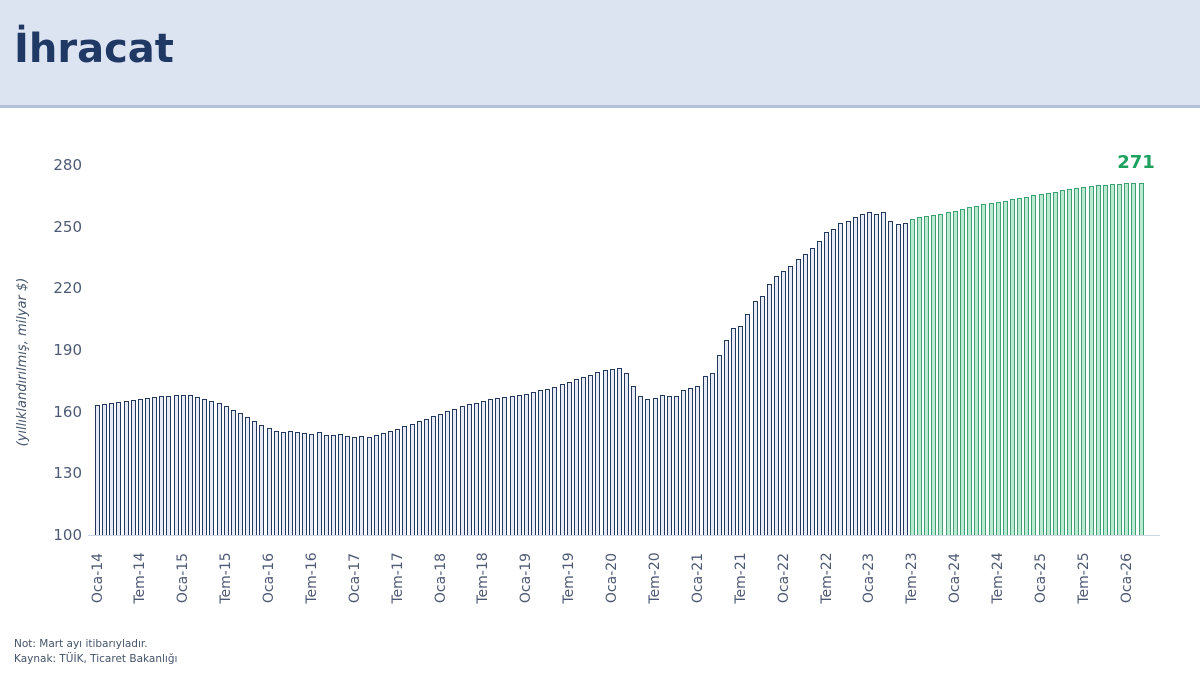 The width and height of the screenshot is (1200, 675). Describe the element at coordinates (97, 578) in the screenshot. I see `x-tick-label: Oca-14` at that location.